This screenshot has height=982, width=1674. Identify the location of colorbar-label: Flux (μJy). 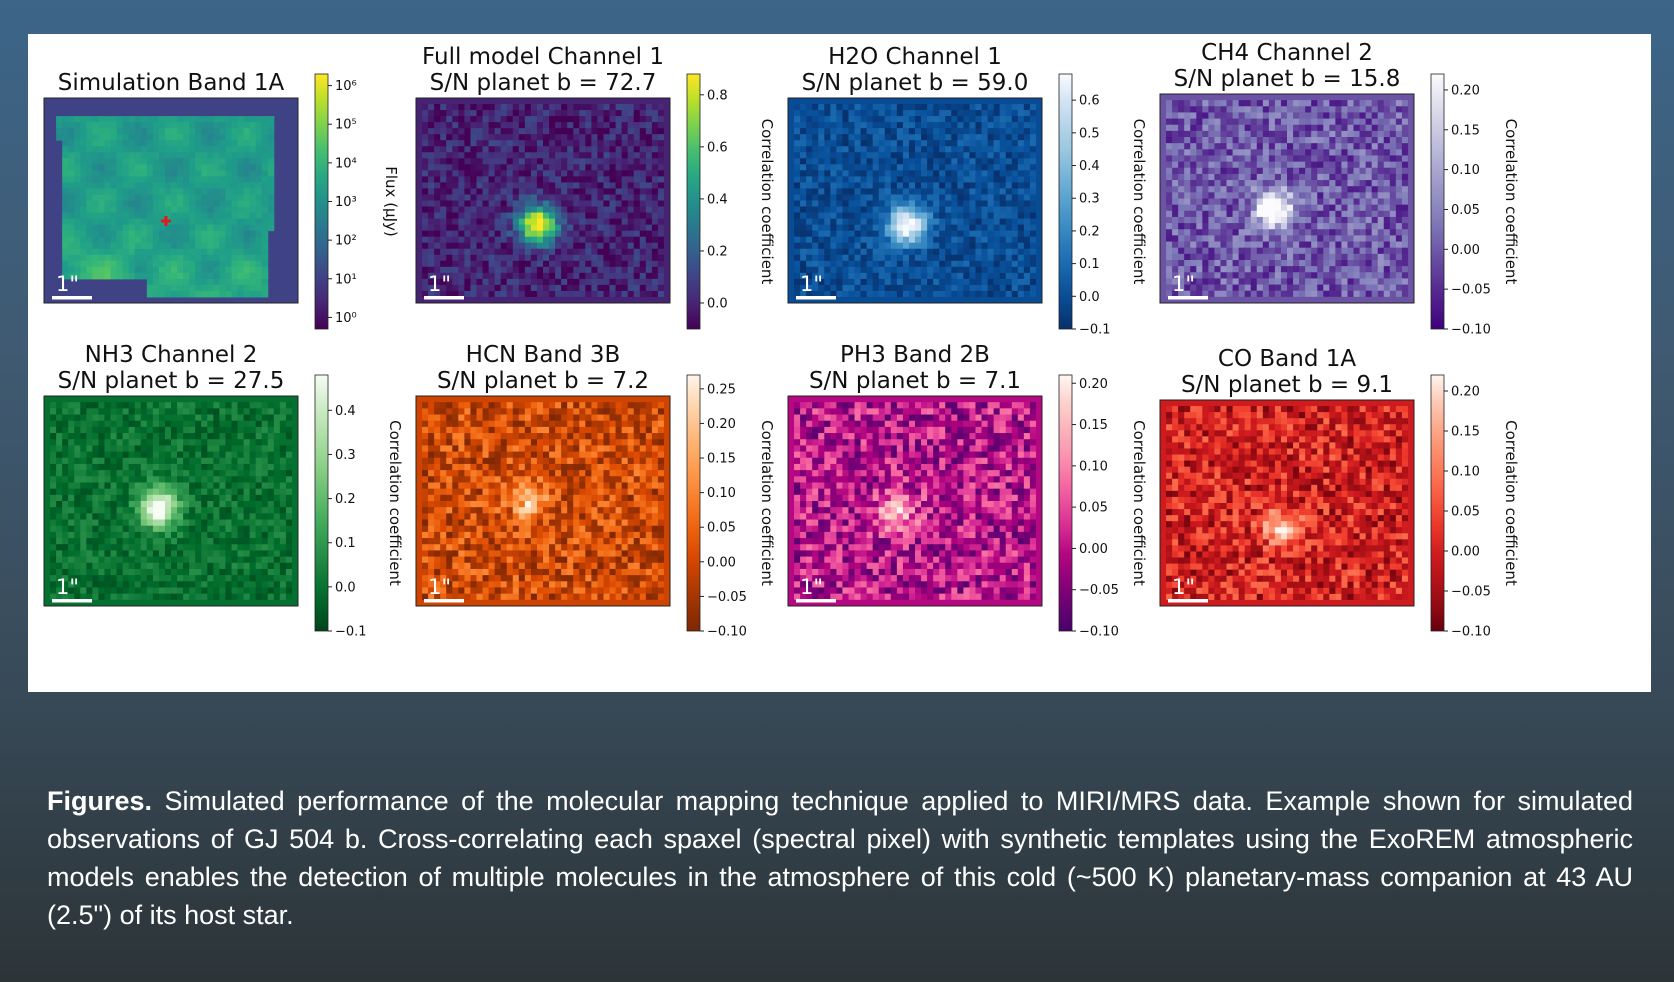
(391, 201).